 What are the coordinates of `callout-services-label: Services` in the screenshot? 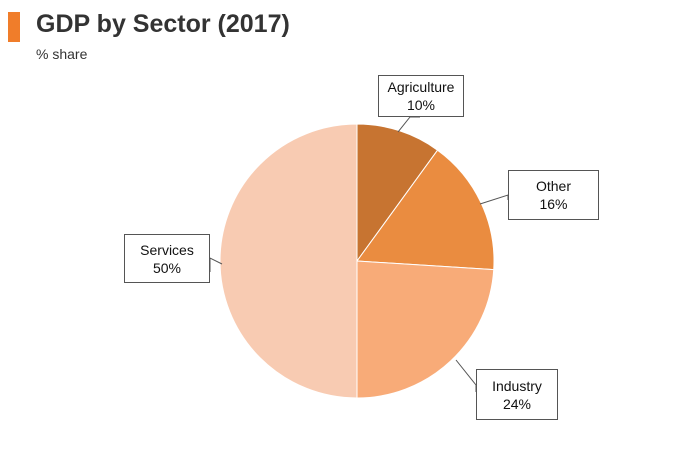 It's located at (167, 250).